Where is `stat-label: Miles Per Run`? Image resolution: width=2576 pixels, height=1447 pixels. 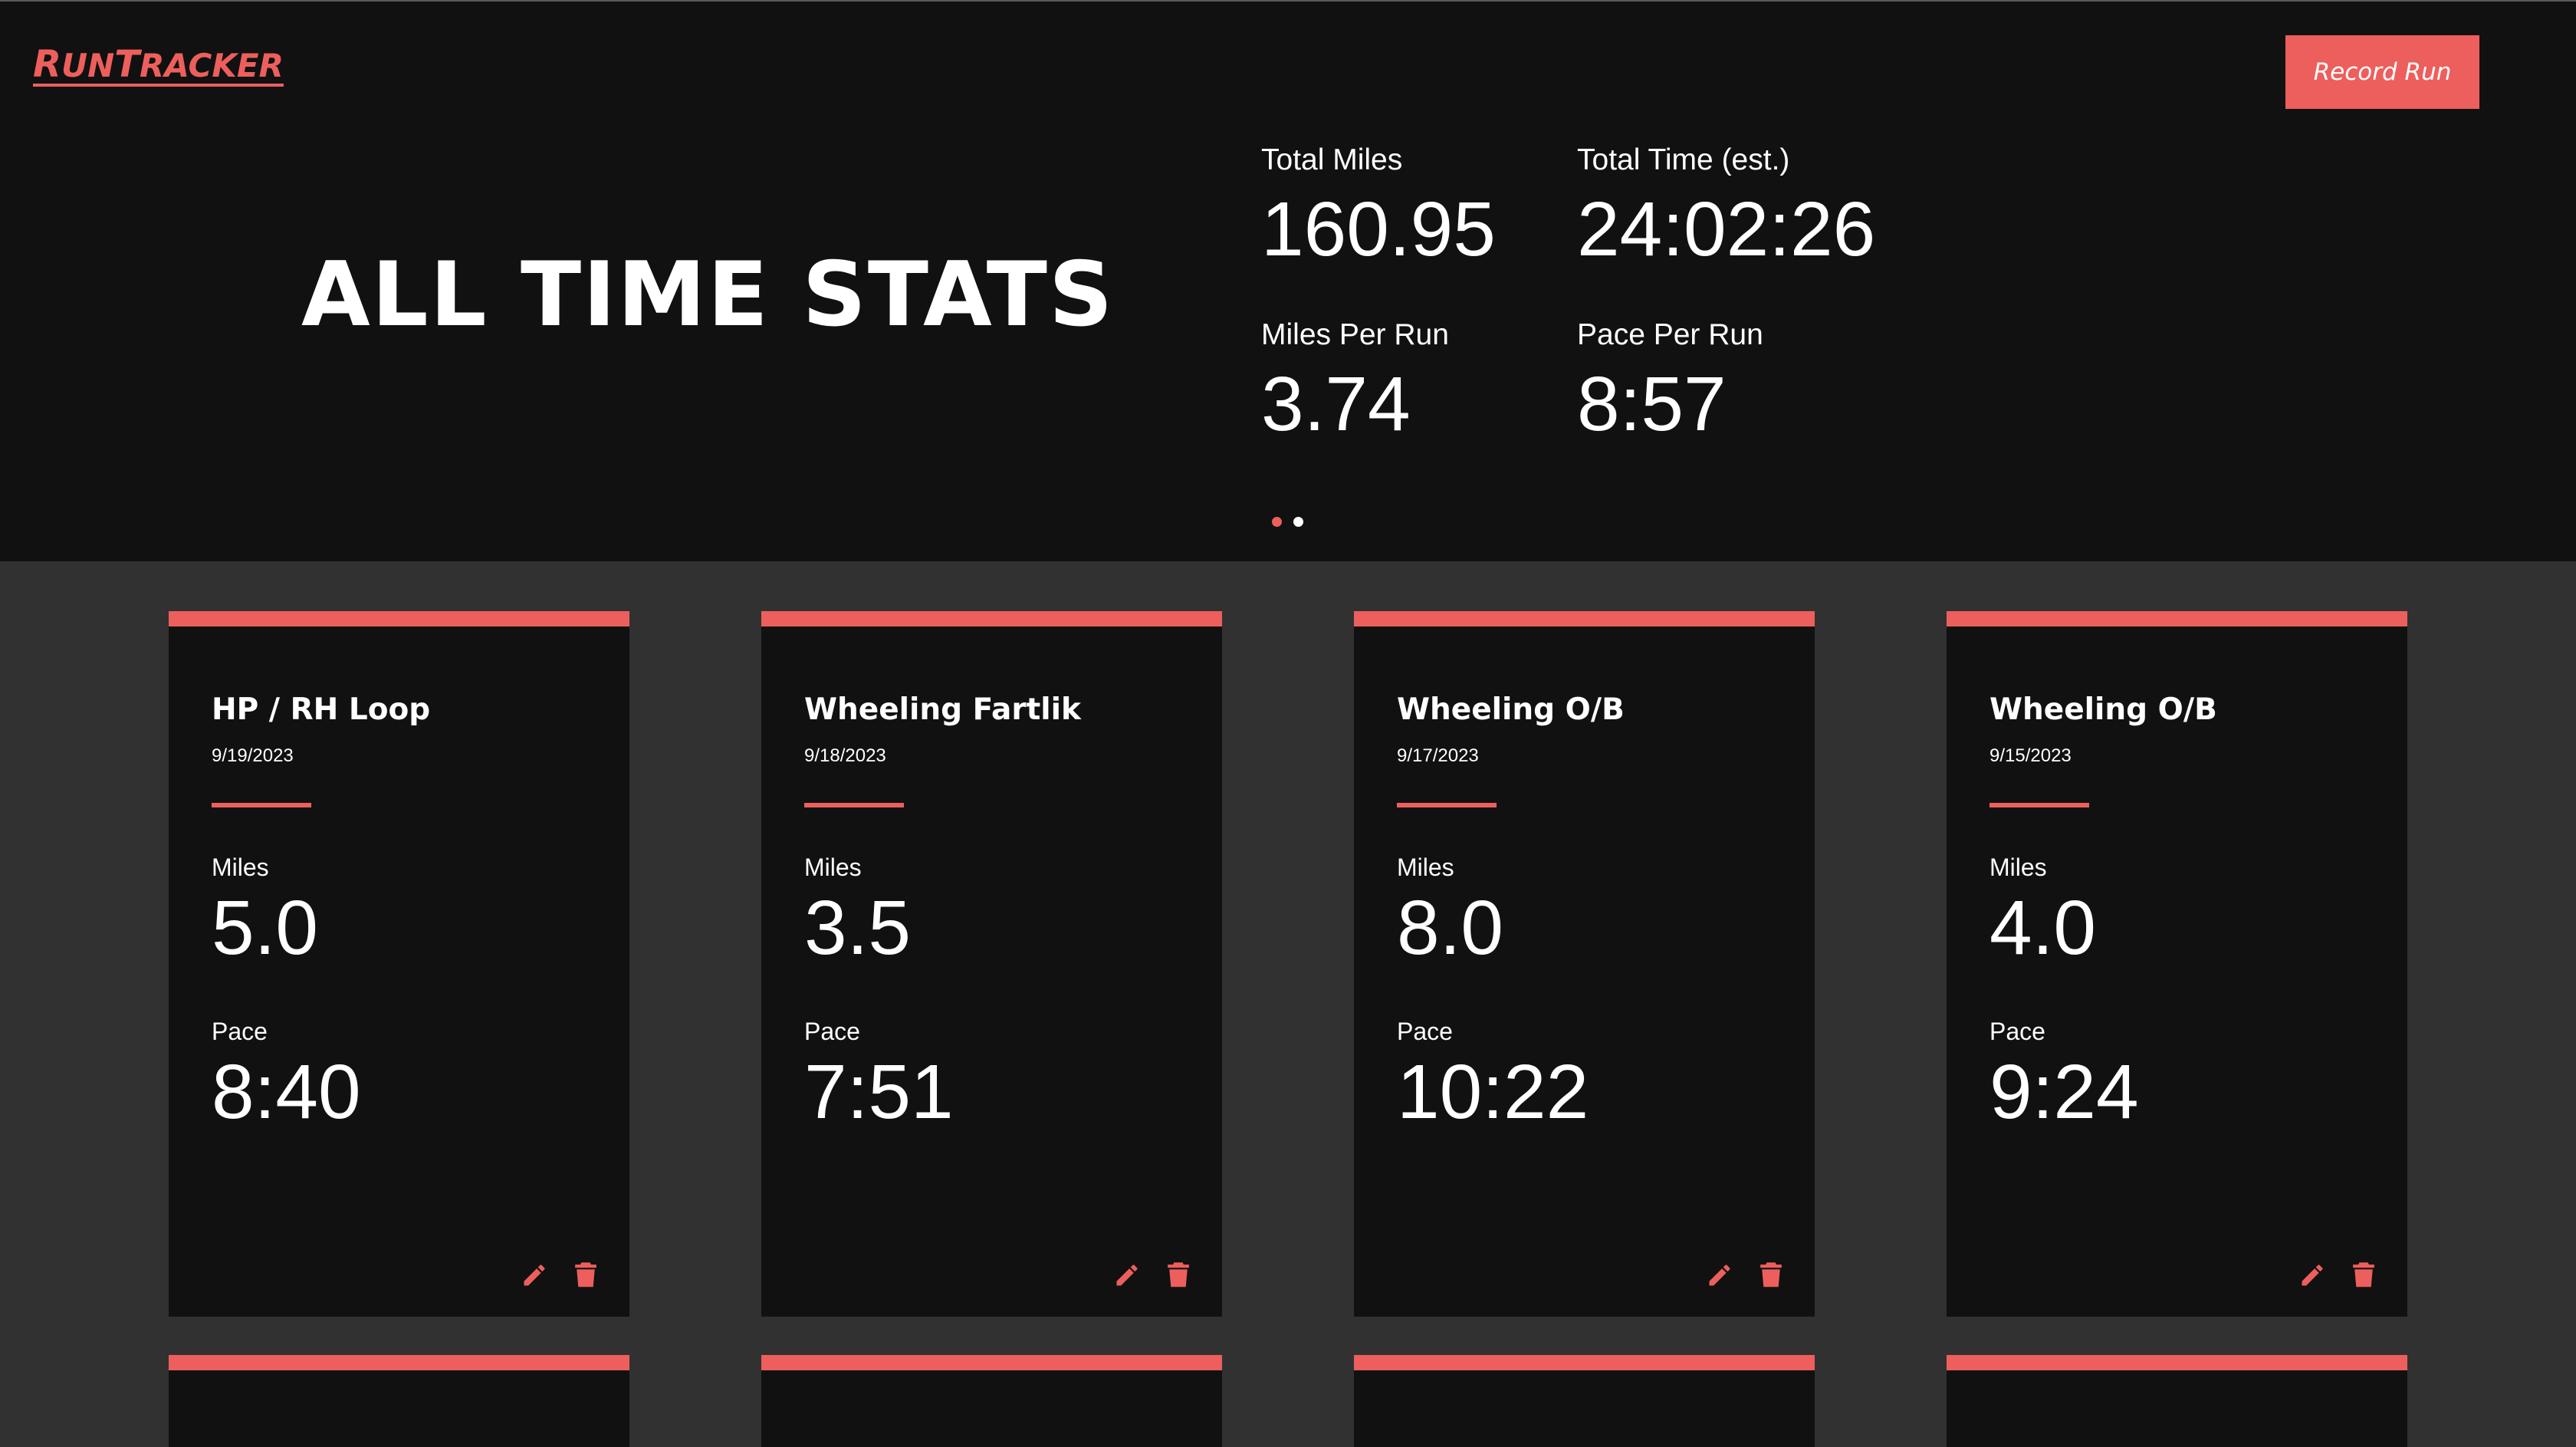 stat-label: Miles Per Run is located at coordinates (1355, 334).